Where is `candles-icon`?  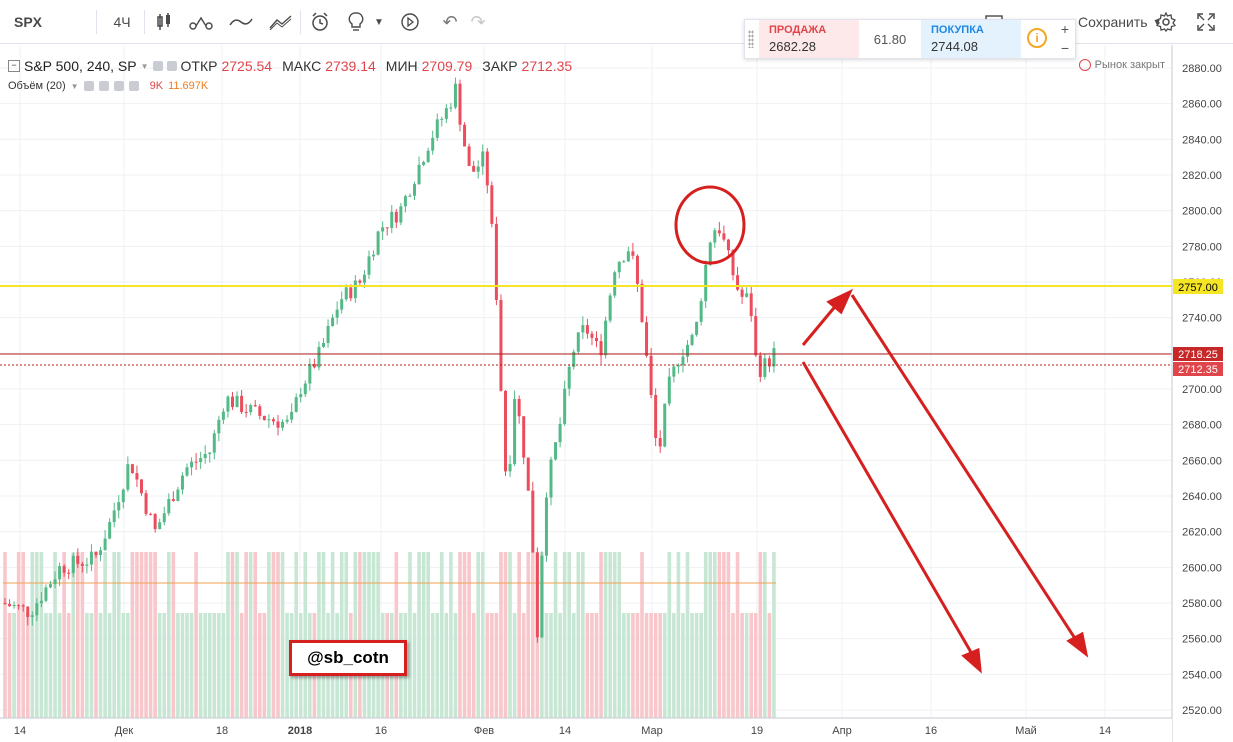 candles-icon is located at coordinates (164, 22).